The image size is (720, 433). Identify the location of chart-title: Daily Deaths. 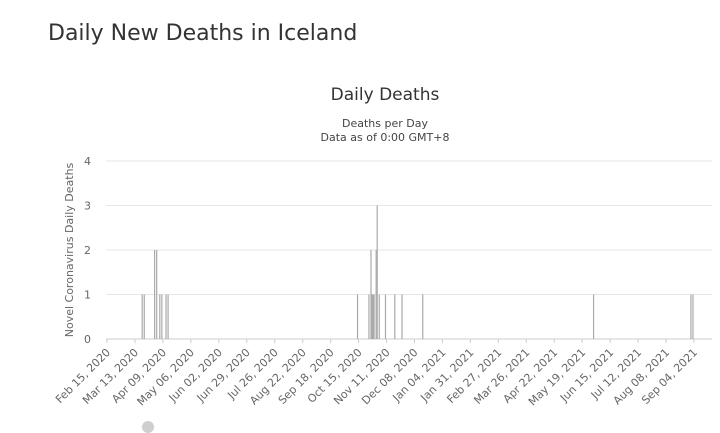
(385, 95).